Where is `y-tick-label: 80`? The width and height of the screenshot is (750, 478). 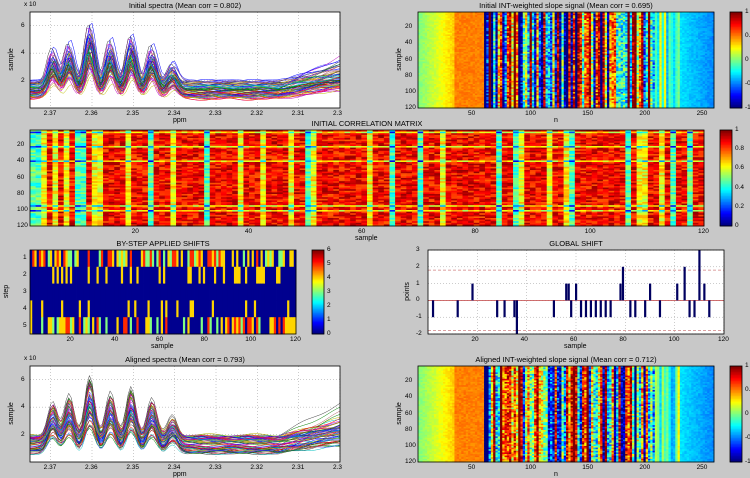 y-tick-label: 80 is located at coordinates (20, 193).